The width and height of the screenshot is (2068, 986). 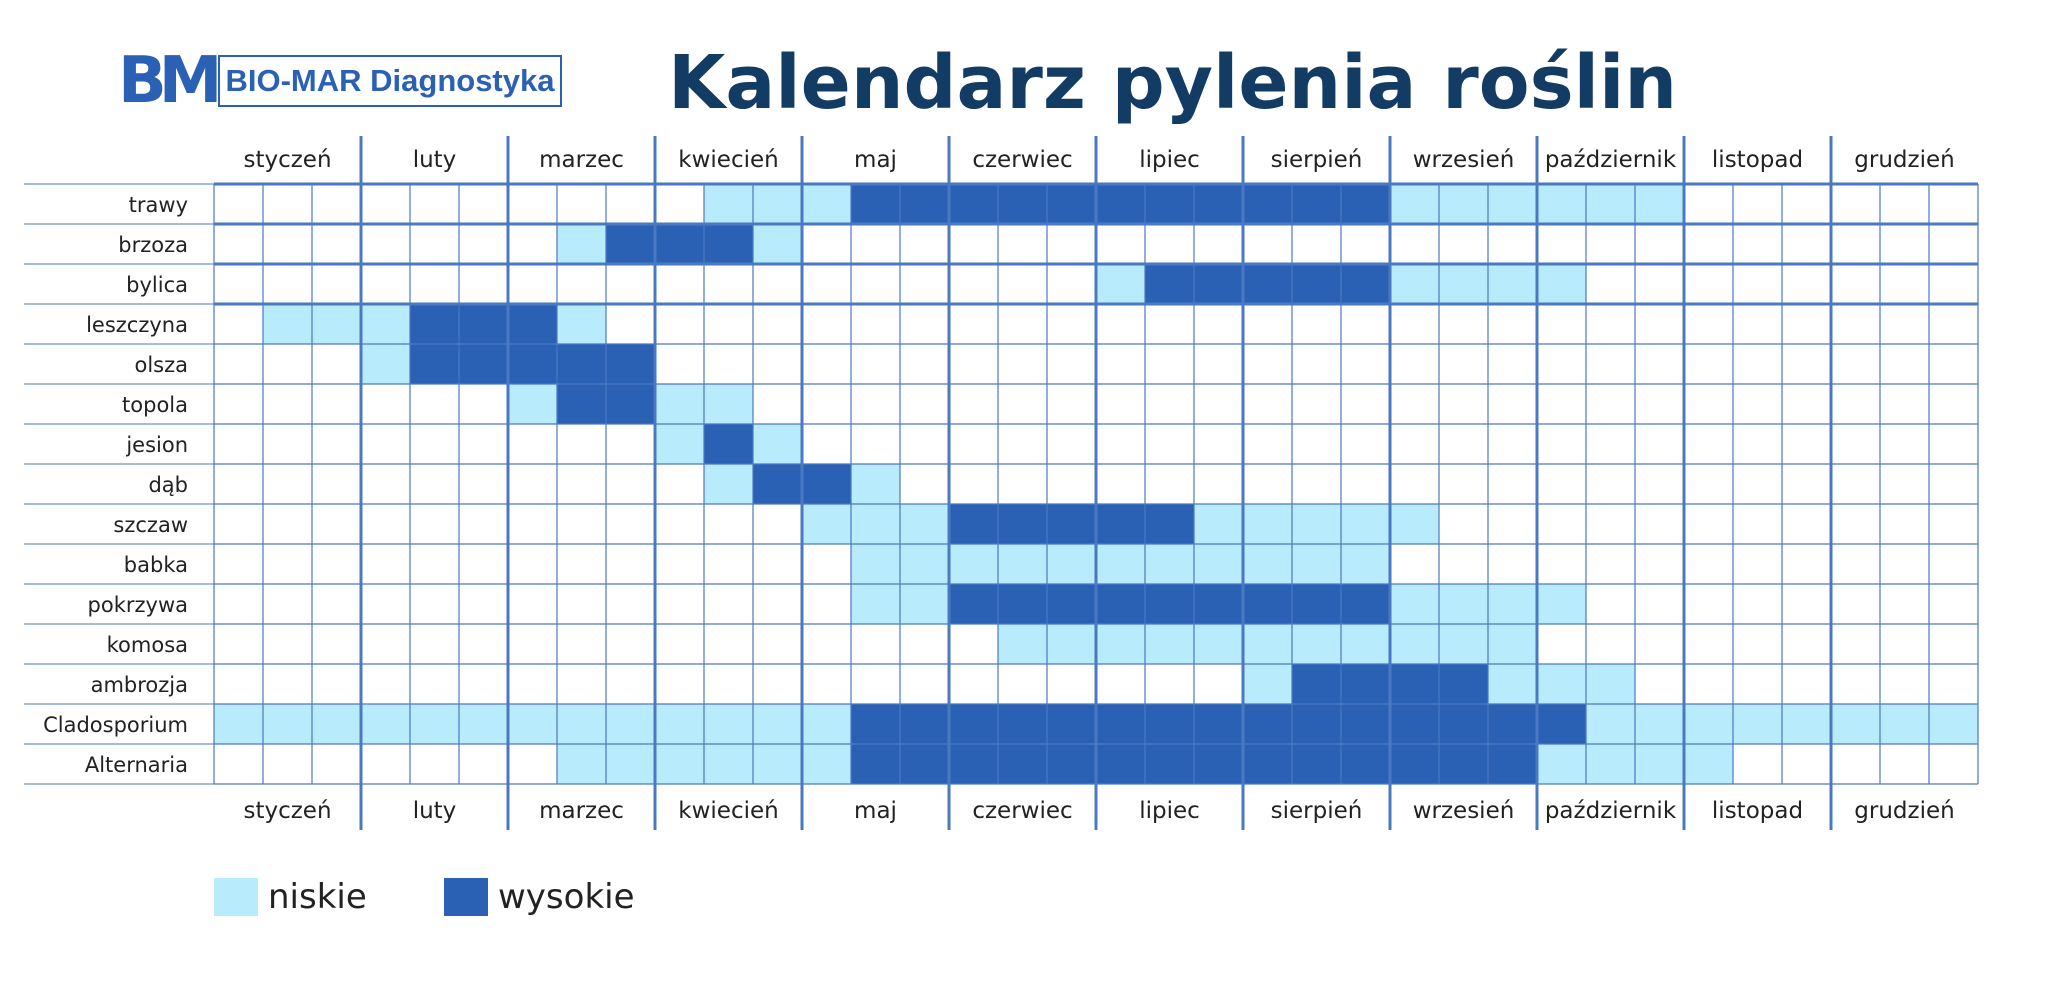 What do you see at coordinates (566, 897) in the screenshot?
I see `legend-label-high: wysokie` at bounding box center [566, 897].